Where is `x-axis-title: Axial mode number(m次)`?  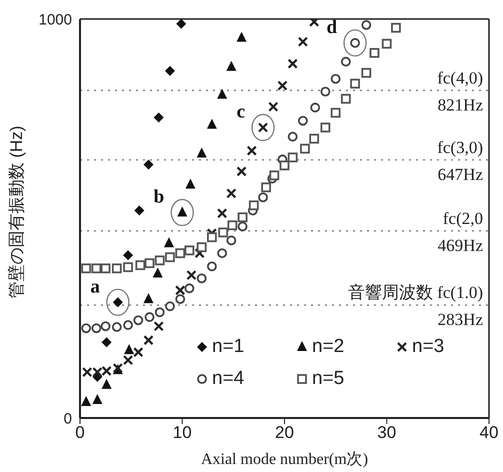 x-axis-title: Axial mode number(m次) is located at coordinates (284, 459).